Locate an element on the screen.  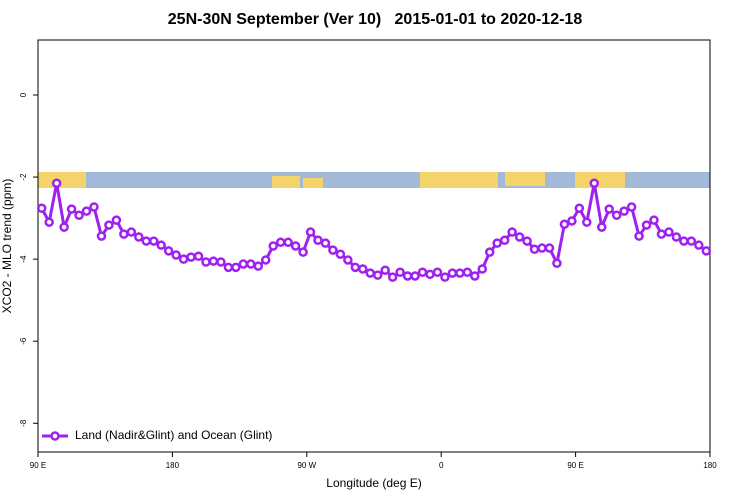
y-tick-label: -8 is located at coordinates (23, 423).